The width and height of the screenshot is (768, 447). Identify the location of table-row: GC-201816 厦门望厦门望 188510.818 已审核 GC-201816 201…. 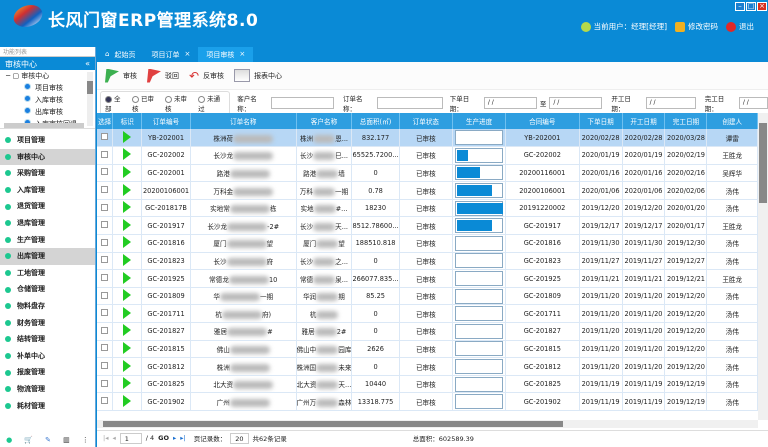
(427, 243).